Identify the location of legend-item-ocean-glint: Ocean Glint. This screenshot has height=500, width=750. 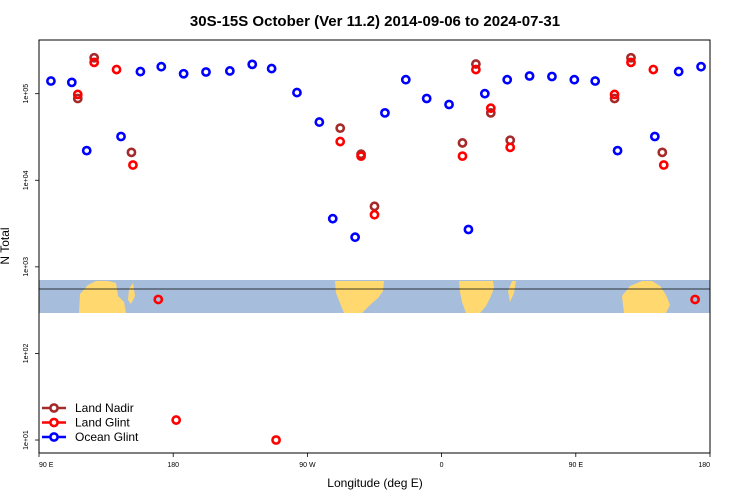
(90, 437).